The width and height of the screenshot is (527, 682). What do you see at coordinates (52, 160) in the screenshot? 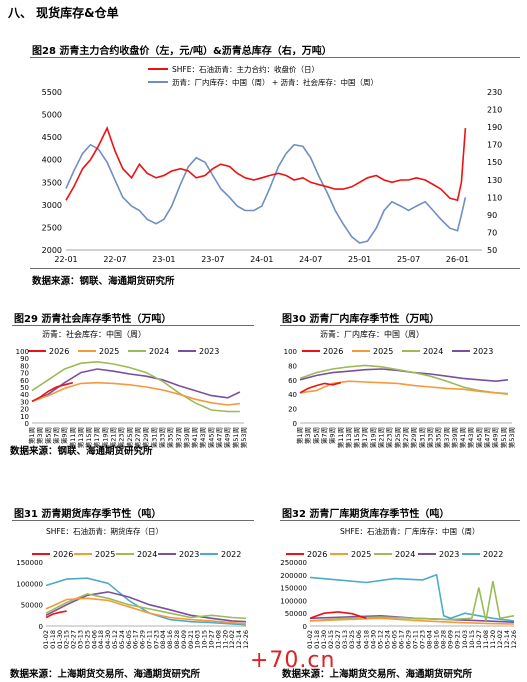
I see `y-left-tick-4: 4000` at bounding box center [52, 160].